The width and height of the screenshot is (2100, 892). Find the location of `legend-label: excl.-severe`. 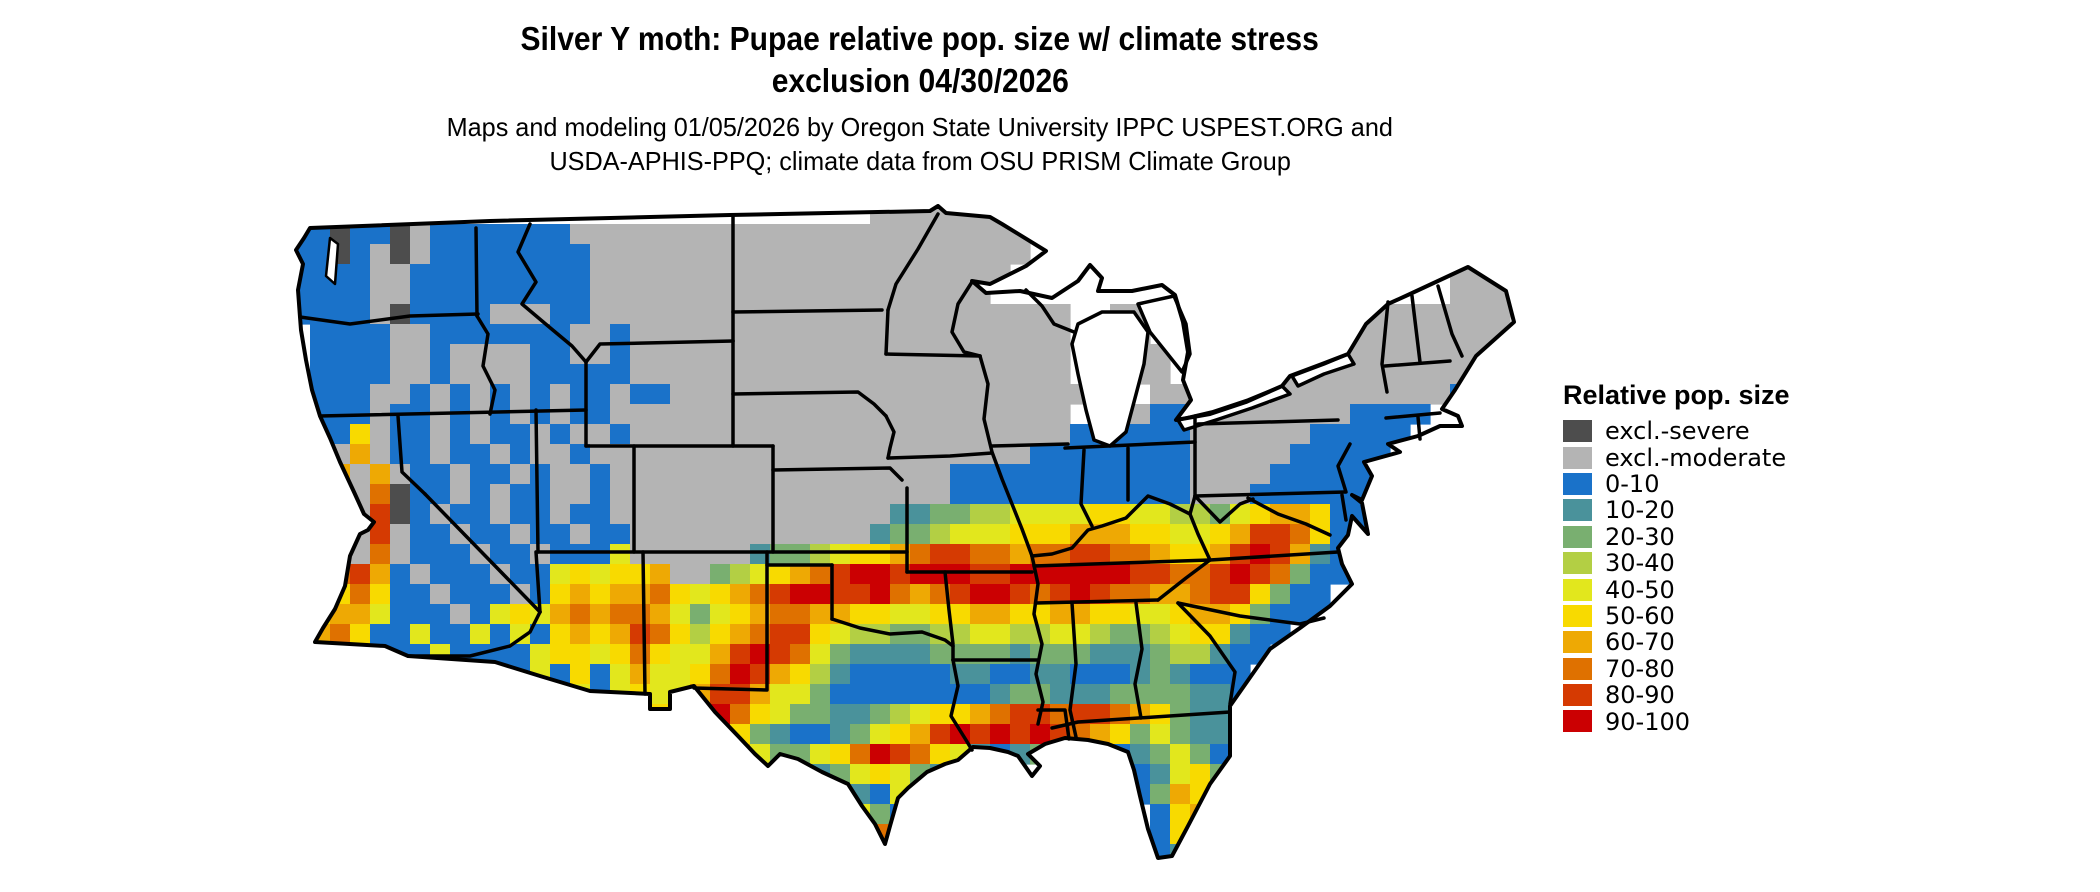

legend-label: excl.-severe is located at coordinates (1677, 431).